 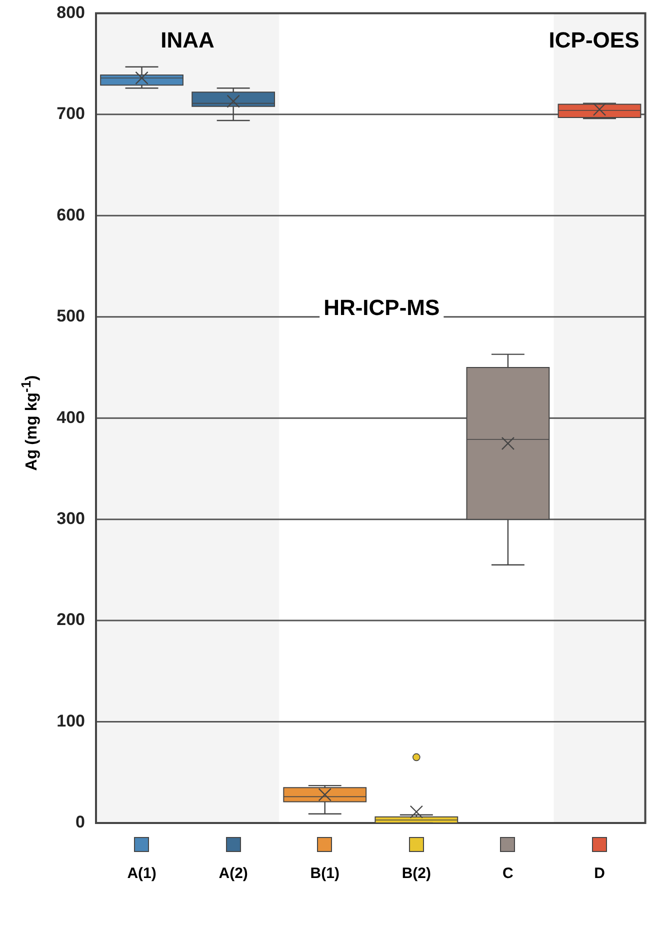 I want to click on y-tick-label: 600, so click(x=70, y=214).